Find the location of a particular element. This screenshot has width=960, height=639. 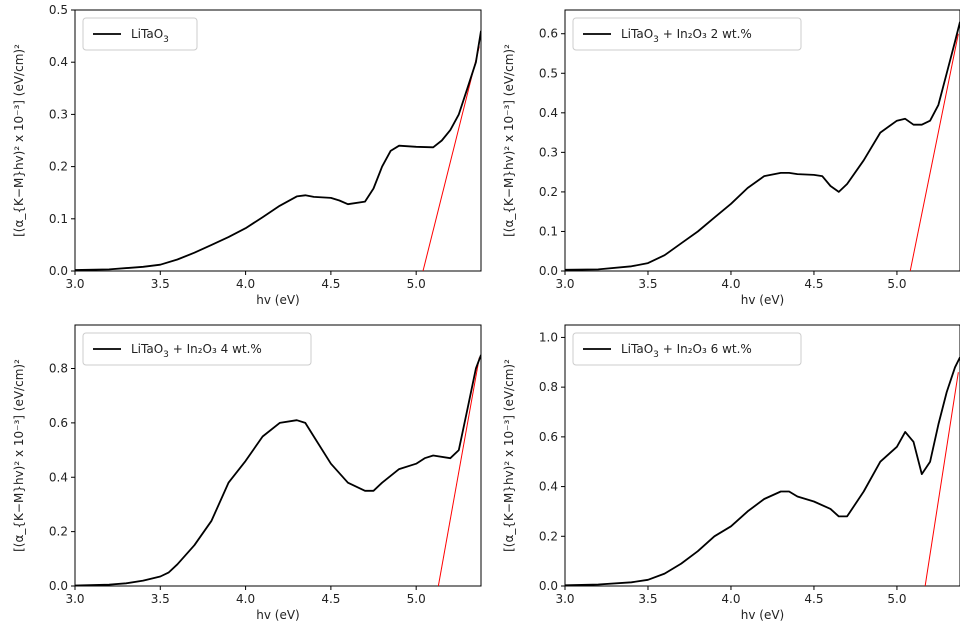

legend-label: LiTaO3 + In₂O₃ 6 wt.% is located at coordinates (686, 351).